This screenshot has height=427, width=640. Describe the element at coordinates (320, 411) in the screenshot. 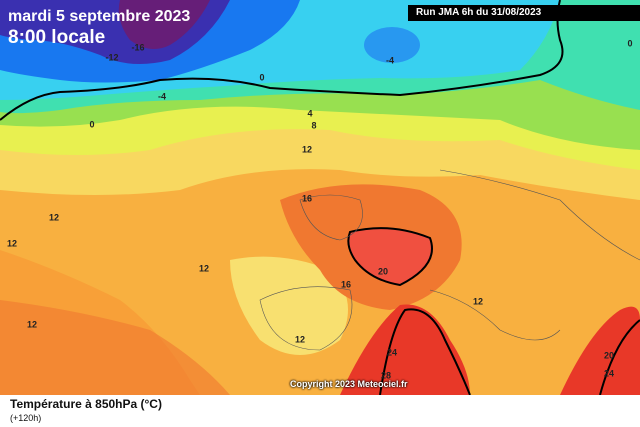

I see `legend-panel` at that location.